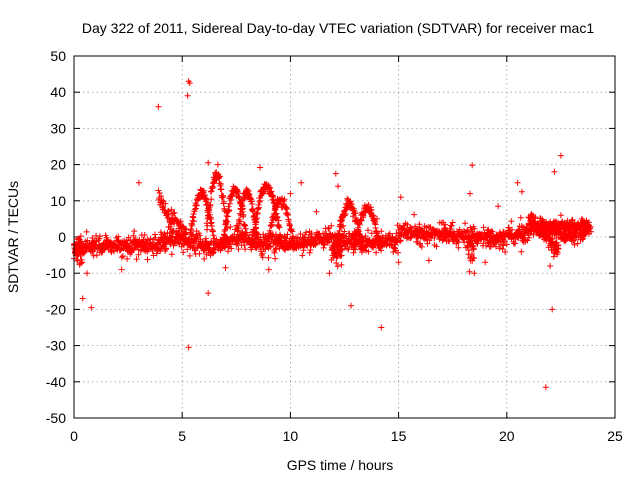  What do you see at coordinates (58, 56) in the screenshot?
I see `y-tick-label: 50` at bounding box center [58, 56].